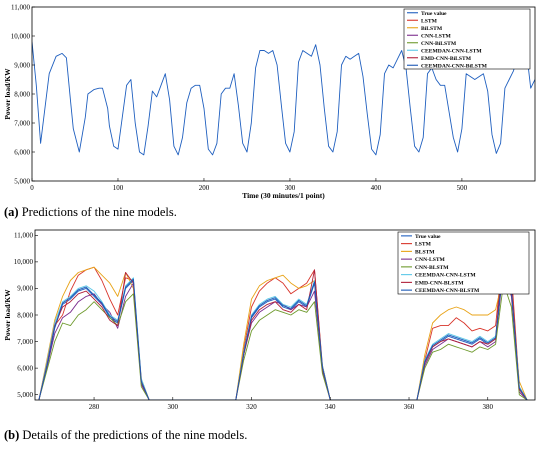 The height and width of the screenshot is (449, 550). Describe the element at coordinates (432, 29) in the screenshot. I see `legend-entry-bilstm: BiLSTM` at that location.